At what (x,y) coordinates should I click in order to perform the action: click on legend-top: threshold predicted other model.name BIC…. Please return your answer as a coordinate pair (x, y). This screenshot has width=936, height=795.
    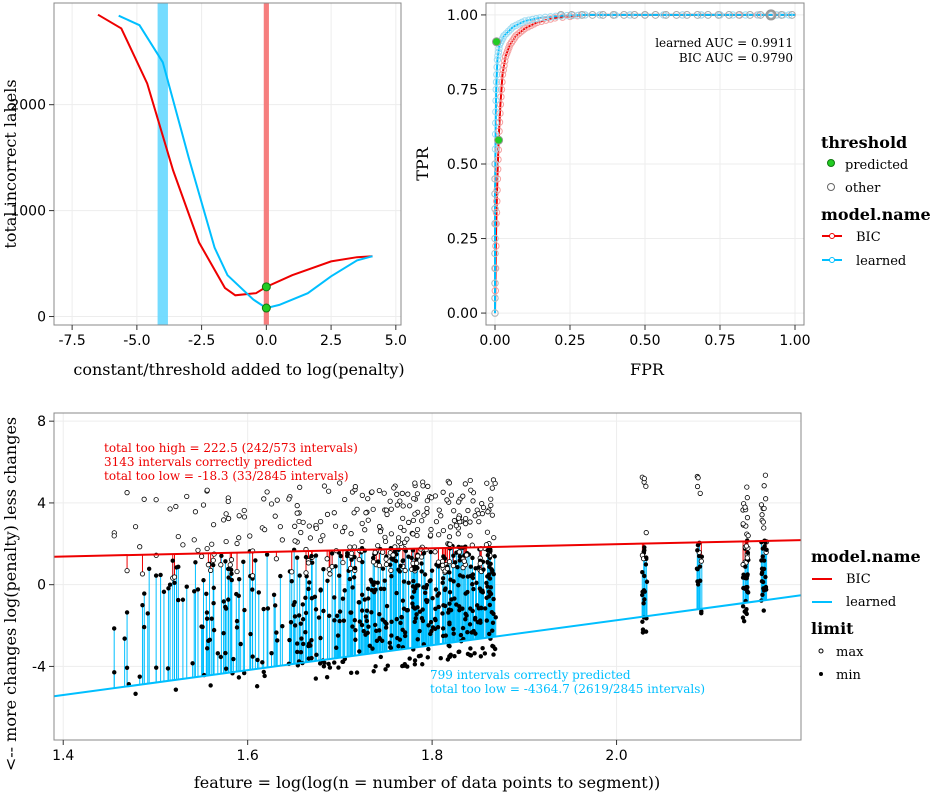
    Looking at the image, I should click on (876, 201).